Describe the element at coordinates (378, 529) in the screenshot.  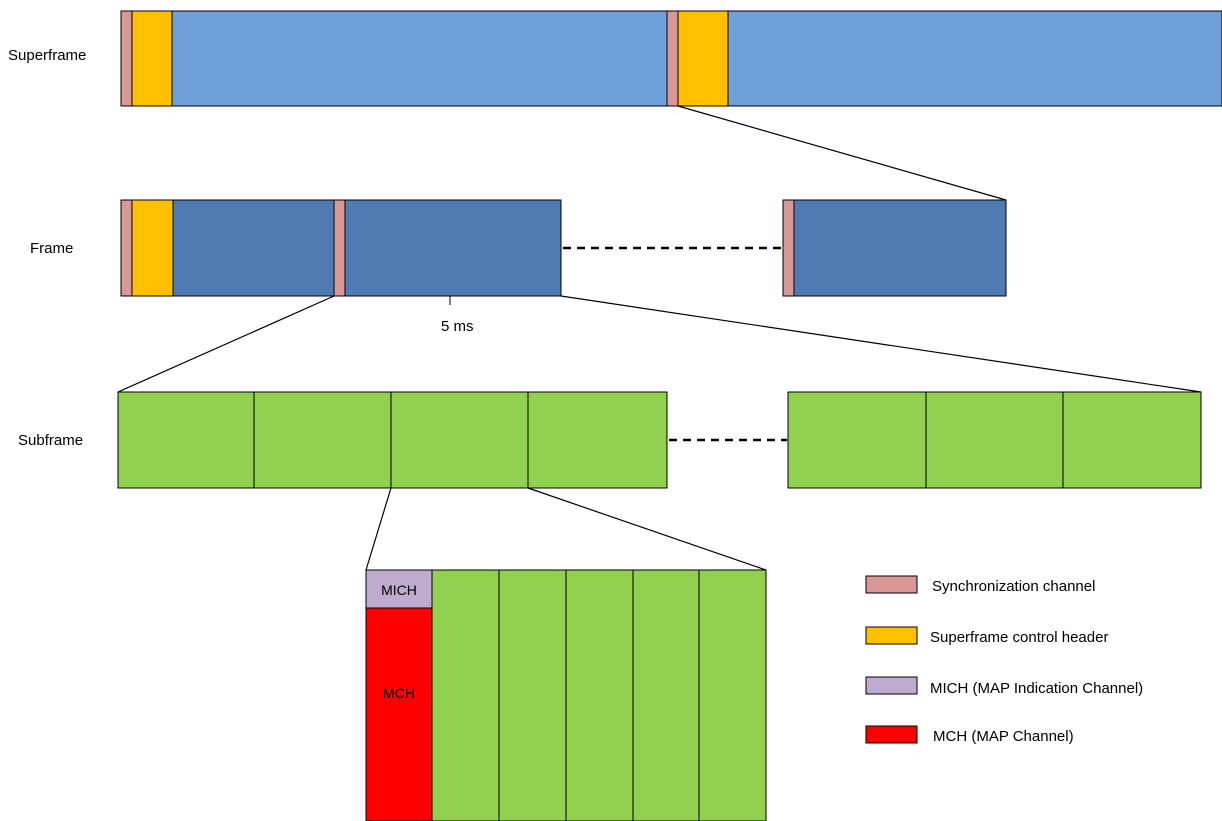
I see `zoom-line-subframe-to-symbols-left` at that location.